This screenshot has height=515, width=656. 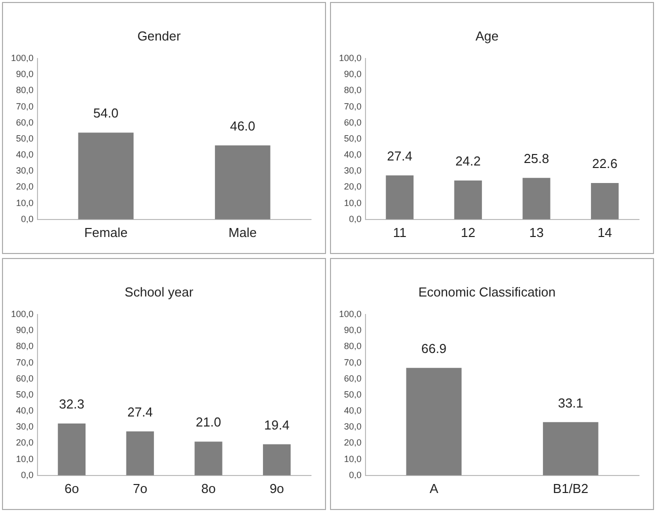 What do you see at coordinates (434, 488) in the screenshot?
I see `x-tick-label: A` at bounding box center [434, 488].